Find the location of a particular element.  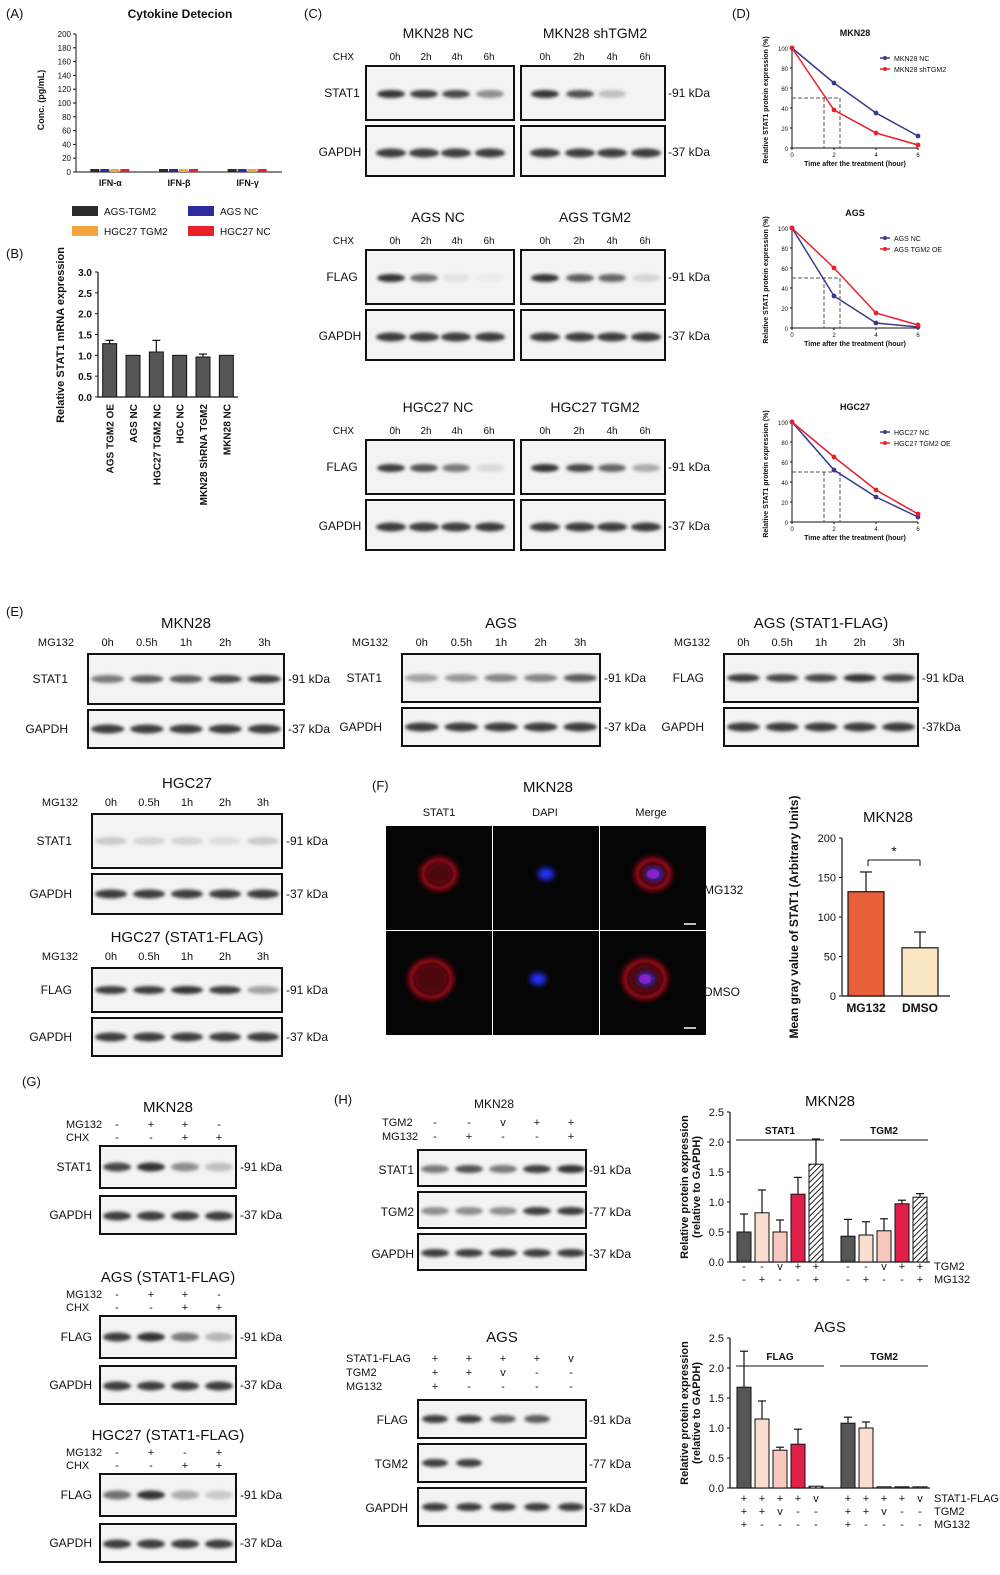

group-label: FLAG is located at coordinates (779, 1357).